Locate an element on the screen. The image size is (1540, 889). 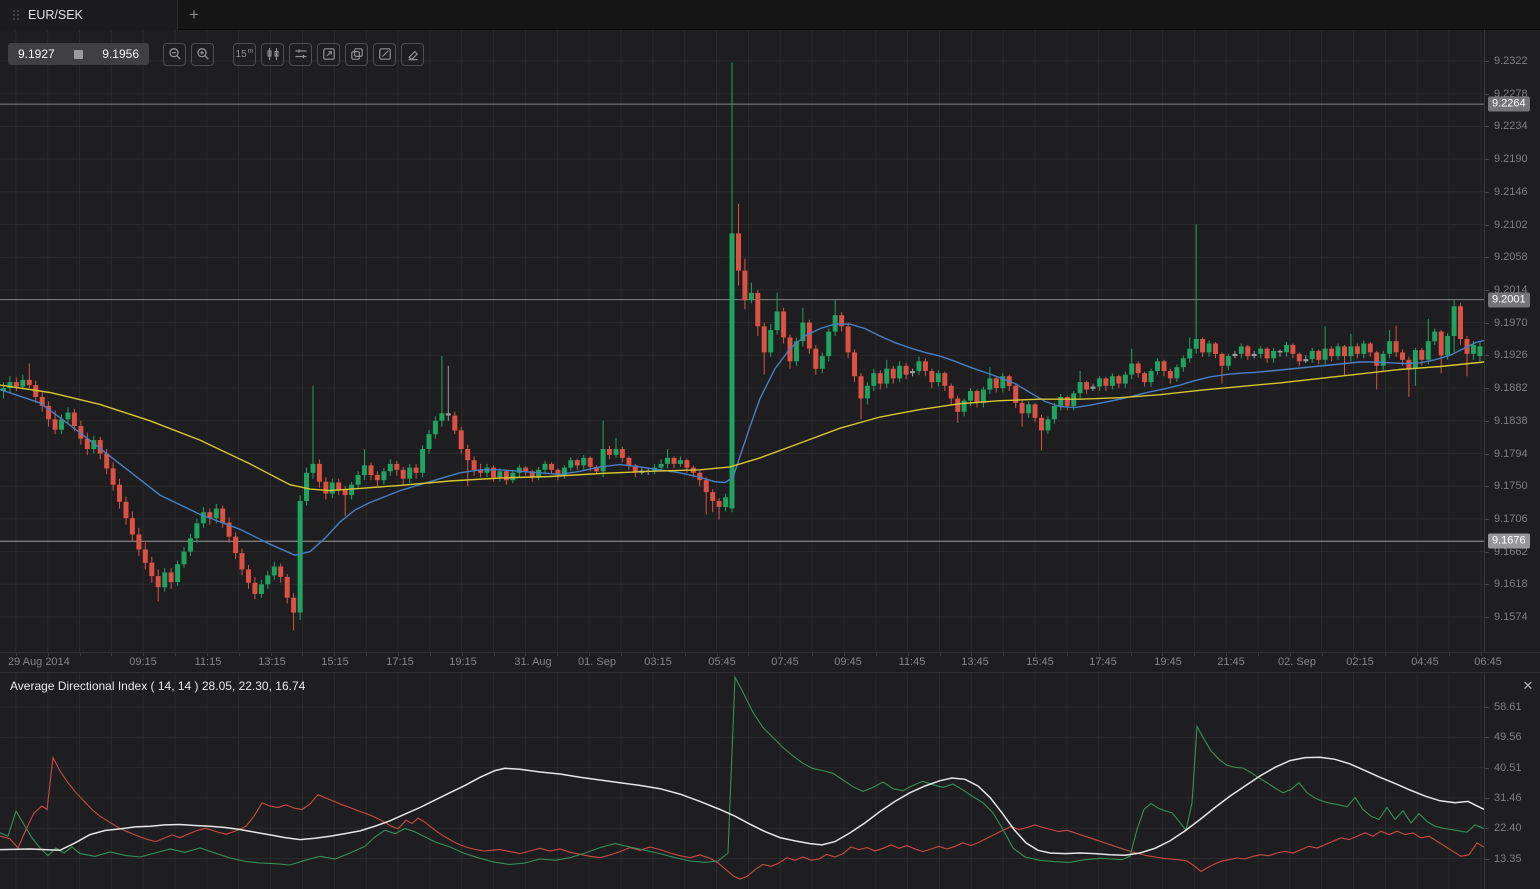
adx-tick-label: 40.51 is located at coordinates (1508, 767).